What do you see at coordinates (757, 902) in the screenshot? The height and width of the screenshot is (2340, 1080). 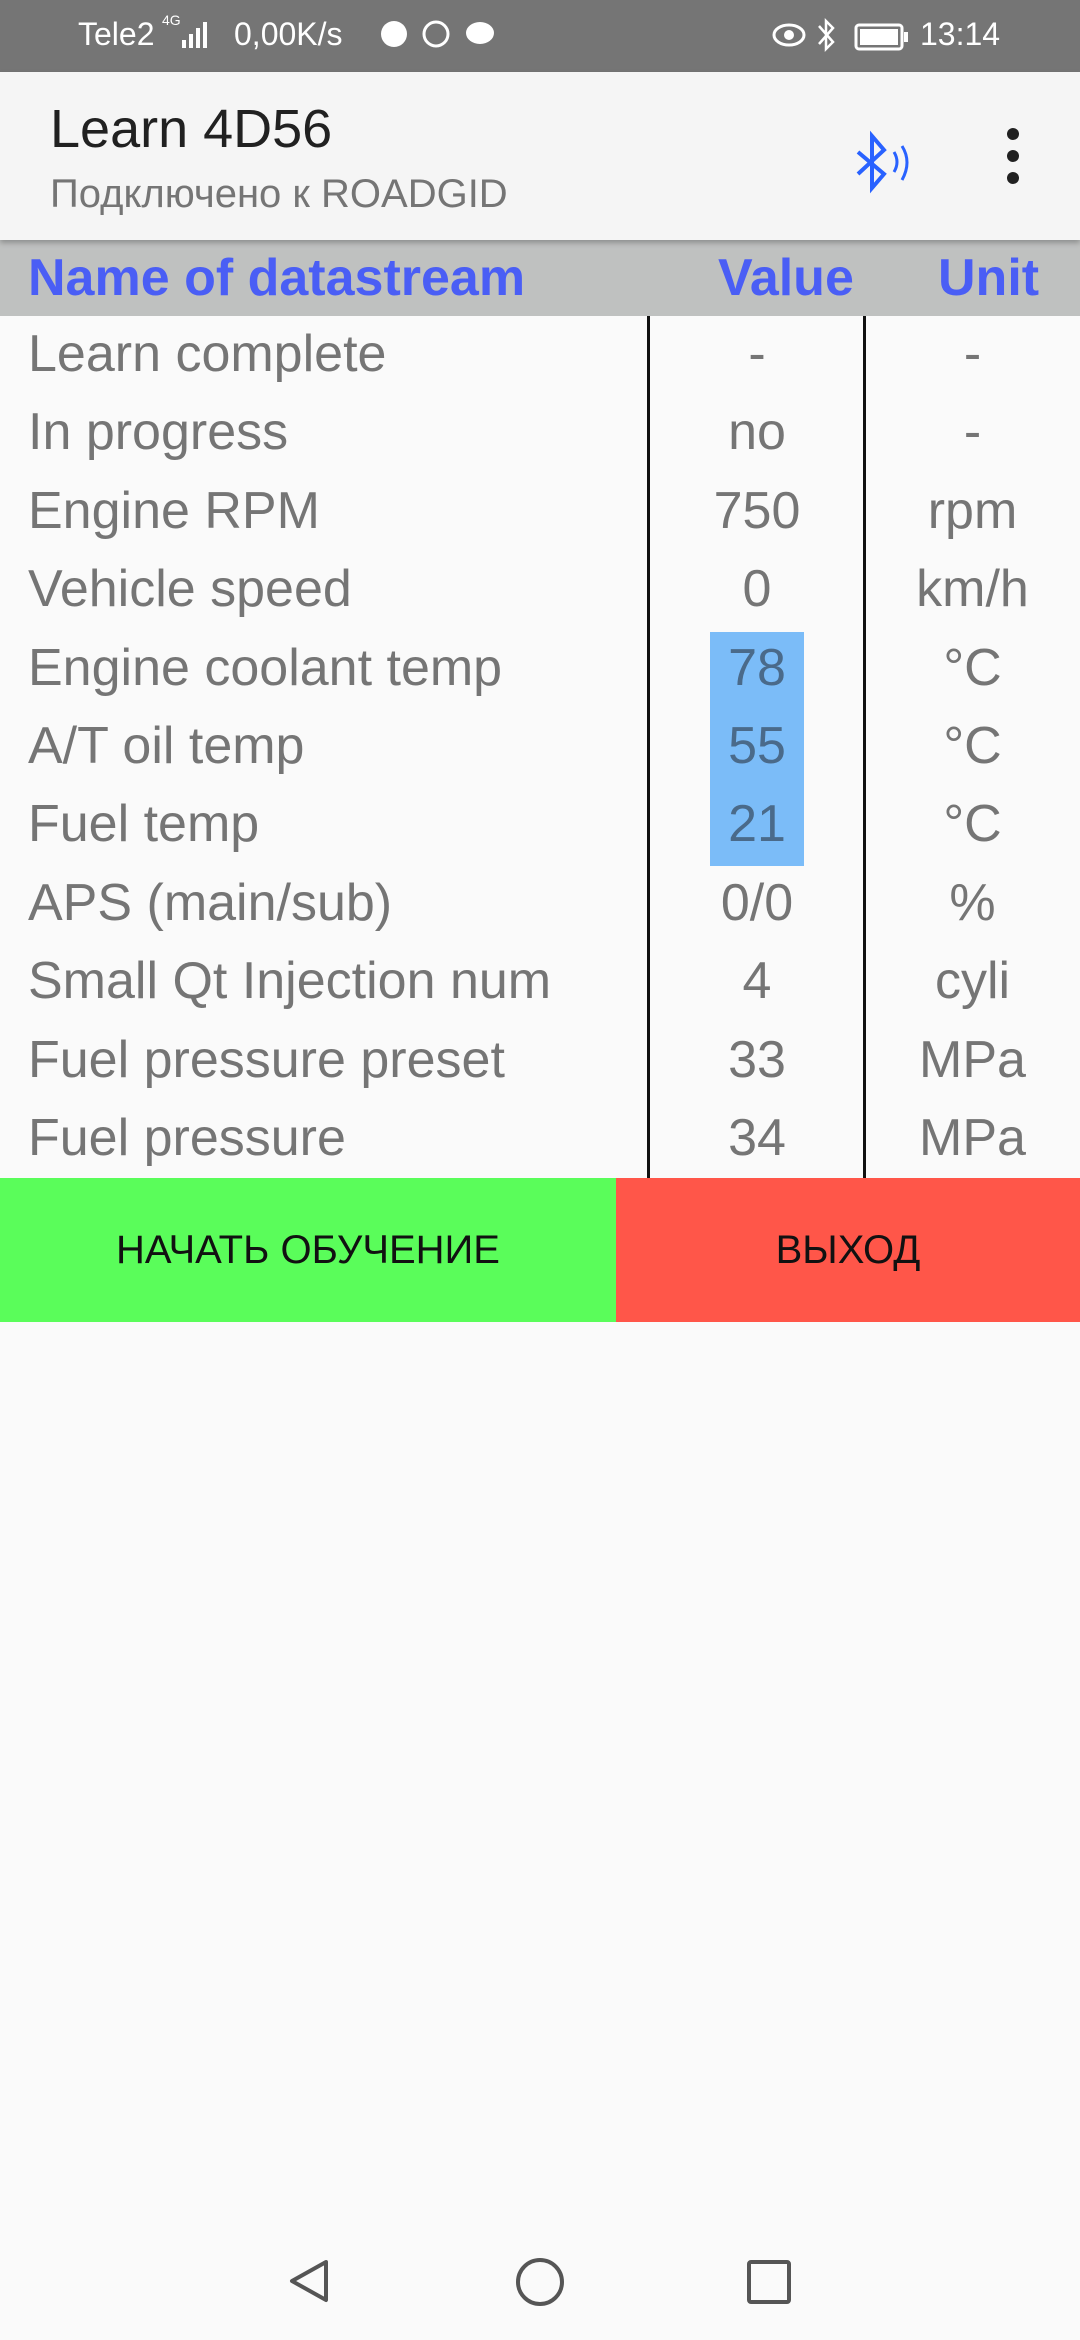 I see `datastream-value: 0/0` at bounding box center [757, 902].